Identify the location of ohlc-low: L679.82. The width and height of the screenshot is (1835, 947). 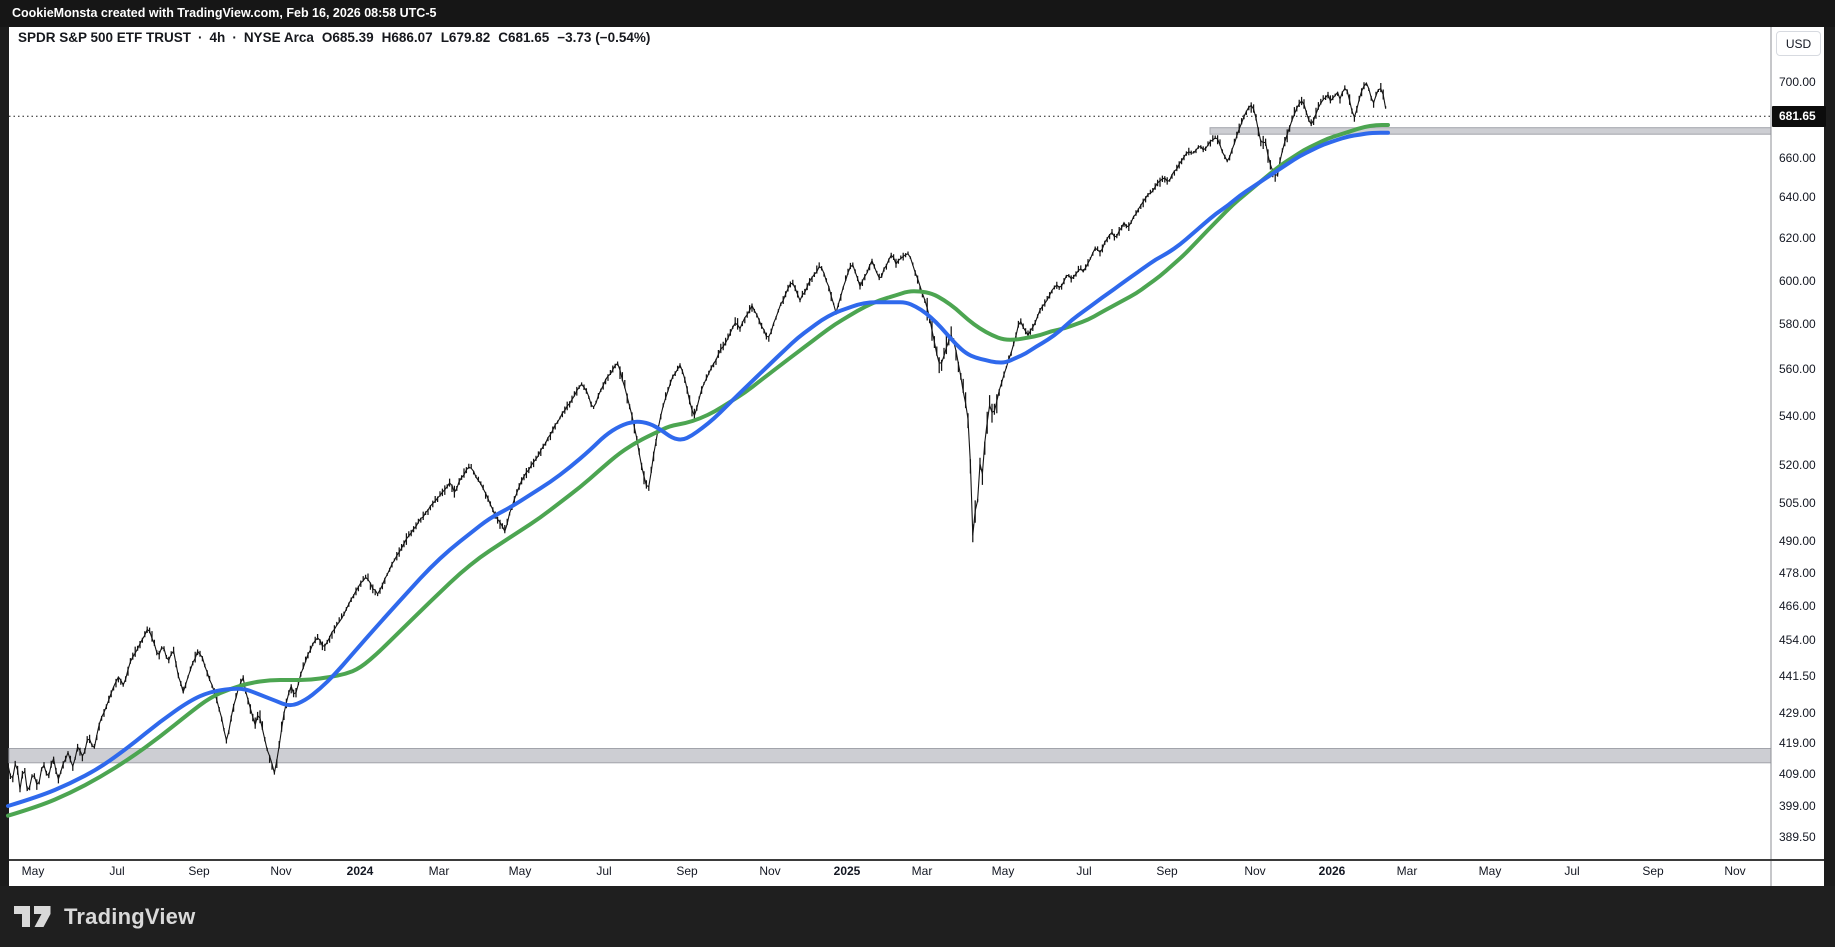
(465, 37).